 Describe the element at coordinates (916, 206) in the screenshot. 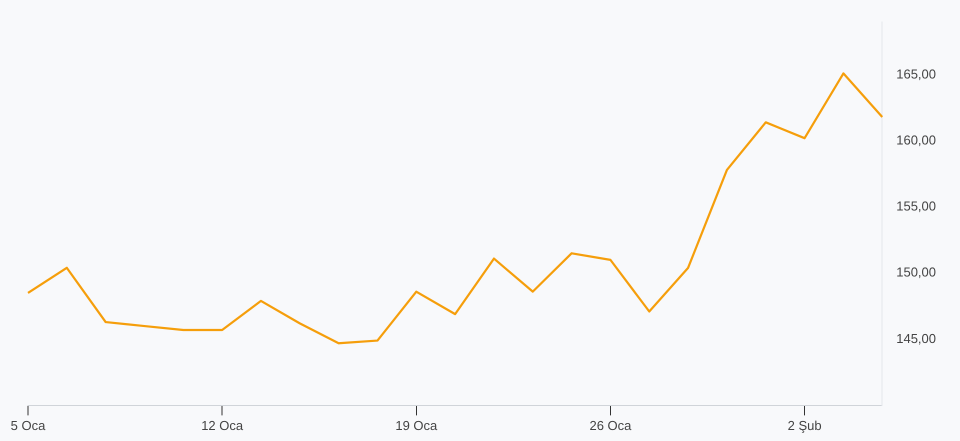

I see `y-tick-label: 155,00` at that location.